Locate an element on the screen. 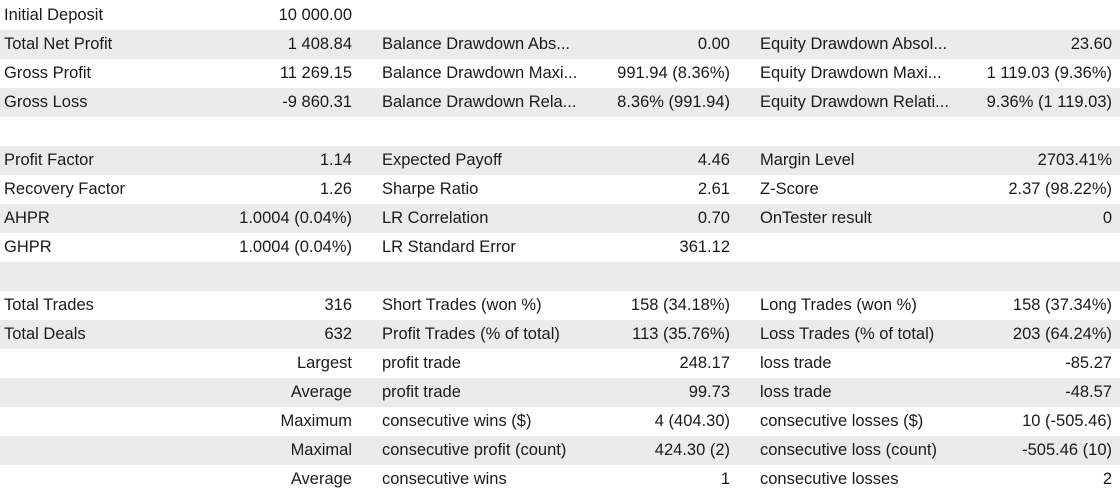  metric-value: 11 269.15 is located at coordinates (315, 73).